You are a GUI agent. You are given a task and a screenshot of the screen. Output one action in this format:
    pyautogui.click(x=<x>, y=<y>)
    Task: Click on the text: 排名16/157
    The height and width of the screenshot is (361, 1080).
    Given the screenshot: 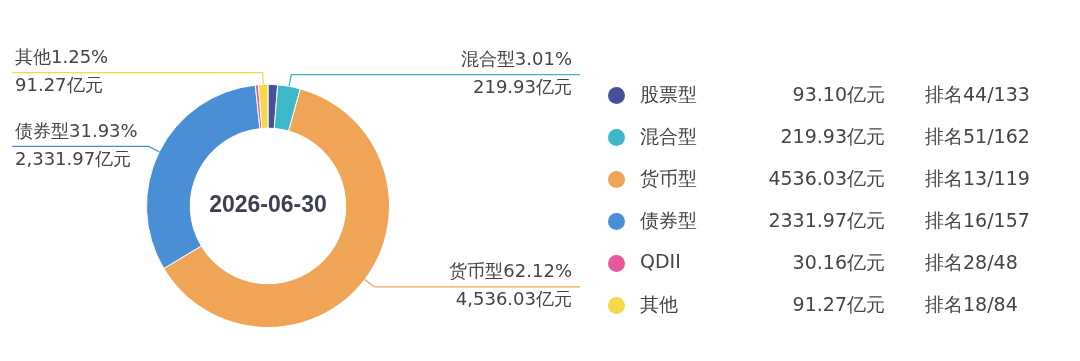 What is the action you would take?
    pyautogui.click(x=977, y=220)
    